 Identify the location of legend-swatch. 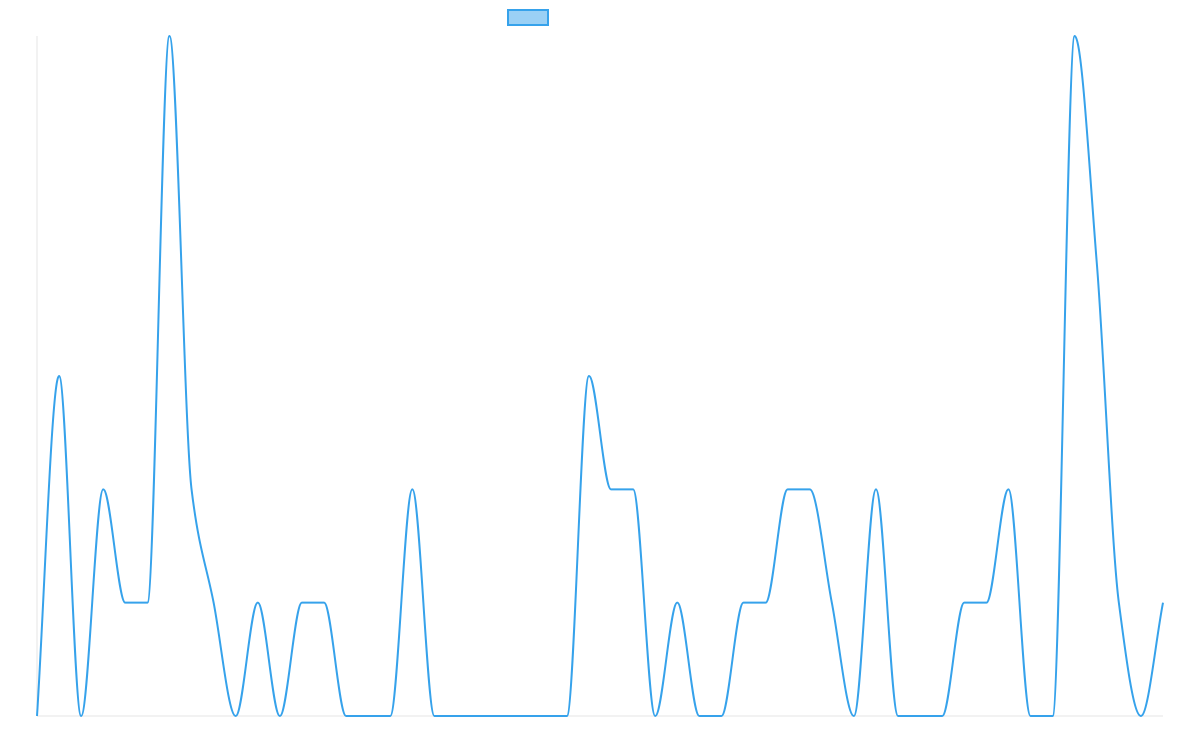
(528, 17).